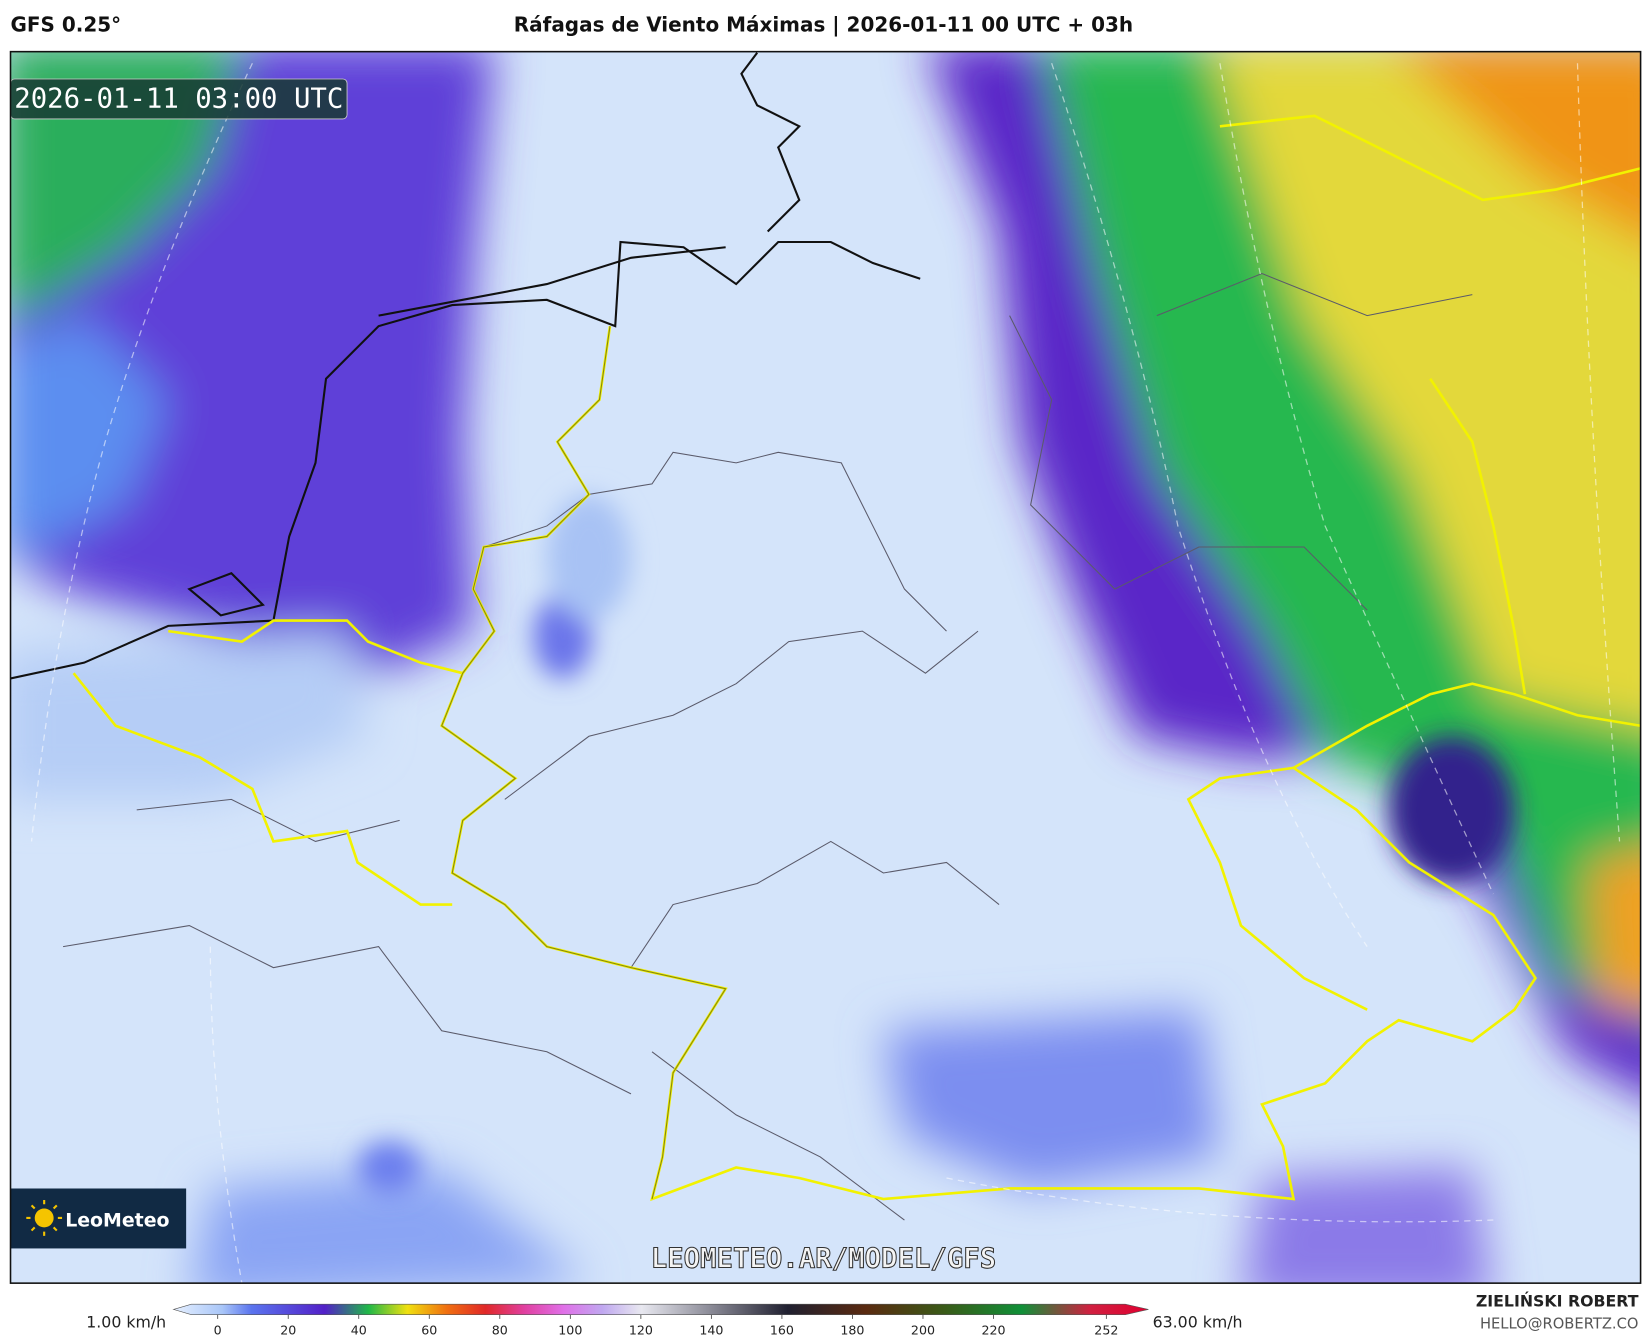  Describe the element at coordinates (66, 25) in the screenshot. I see `model-label: GFS 0.25°` at that location.